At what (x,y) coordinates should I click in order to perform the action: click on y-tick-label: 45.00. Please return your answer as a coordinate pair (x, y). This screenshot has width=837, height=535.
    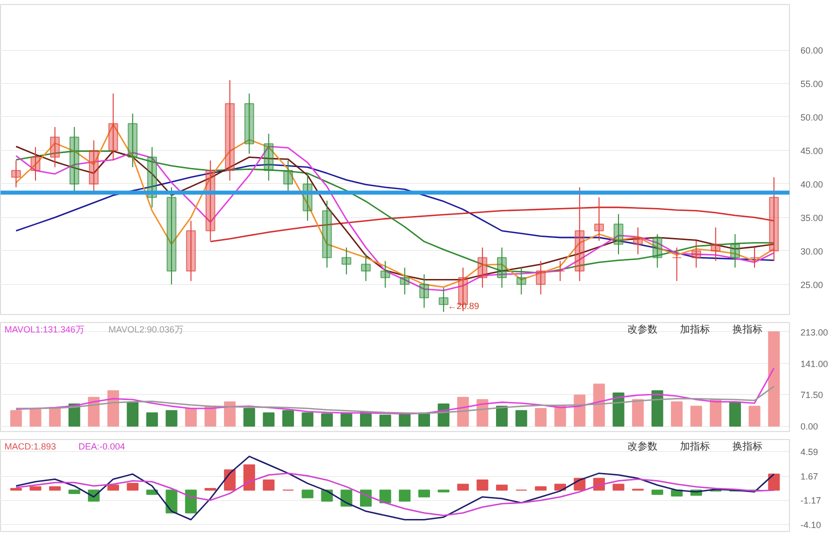
    Looking at the image, I should click on (812, 151).